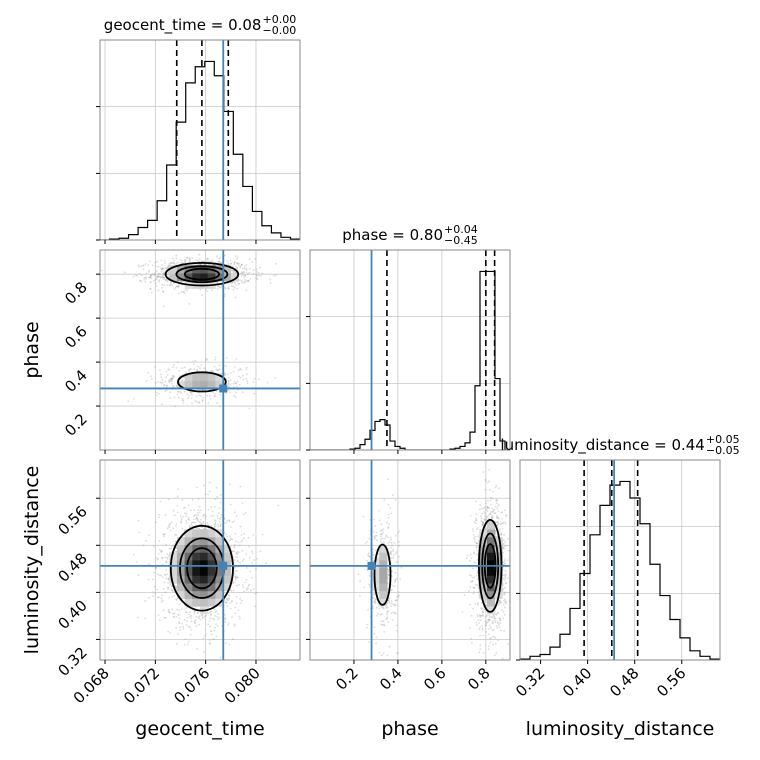 This screenshot has height=760, width=760. I want to click on x-tick-label: 0.40, so click(577, 682).